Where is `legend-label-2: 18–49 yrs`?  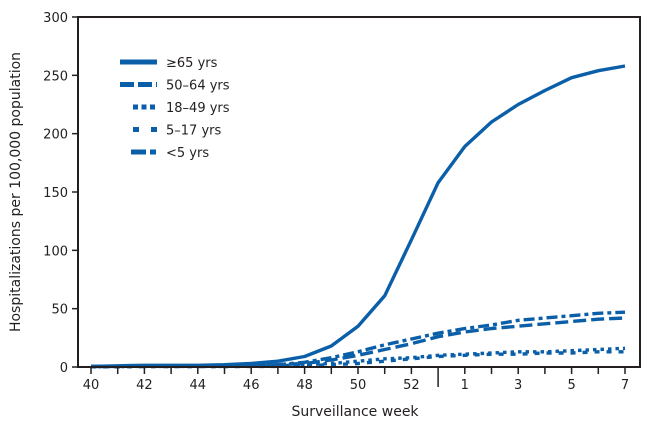 legend-label-2: 18–49 yrs is located at coordinates (198, 108).